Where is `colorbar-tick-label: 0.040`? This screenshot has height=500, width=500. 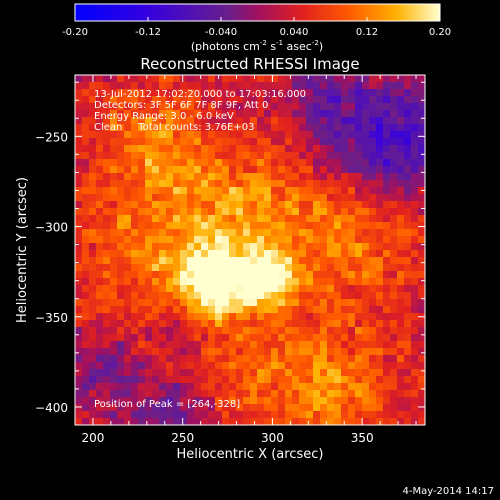 colorbar-tick-label: 0.040 is located at coordinates (294, 32).